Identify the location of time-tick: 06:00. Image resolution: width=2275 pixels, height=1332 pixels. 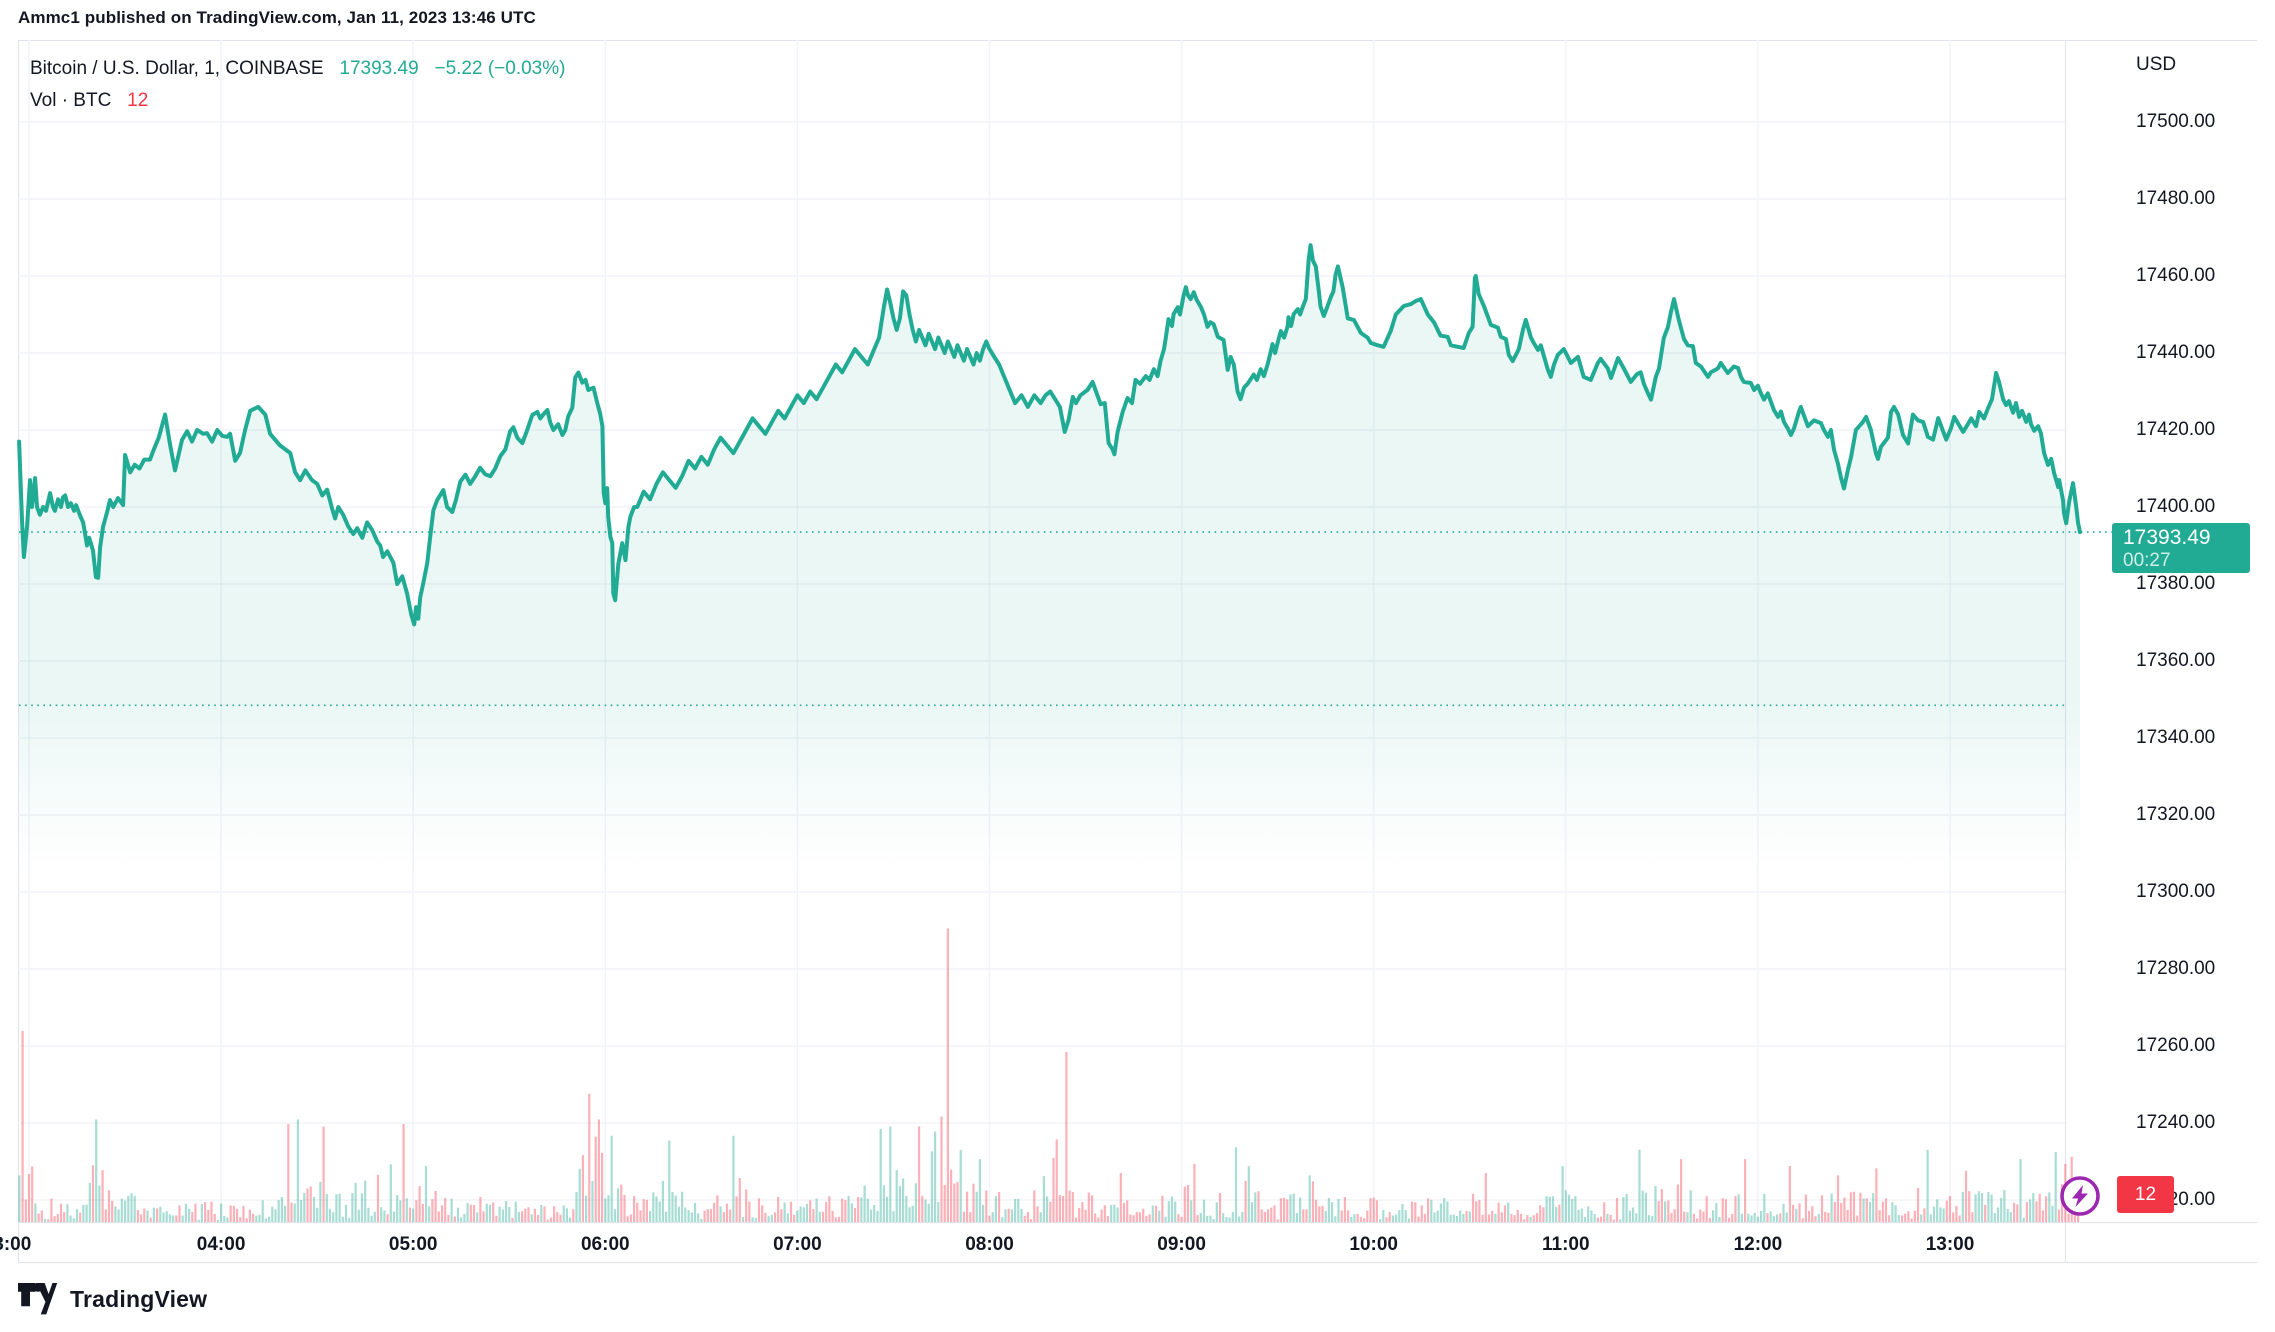
(605, 1244).